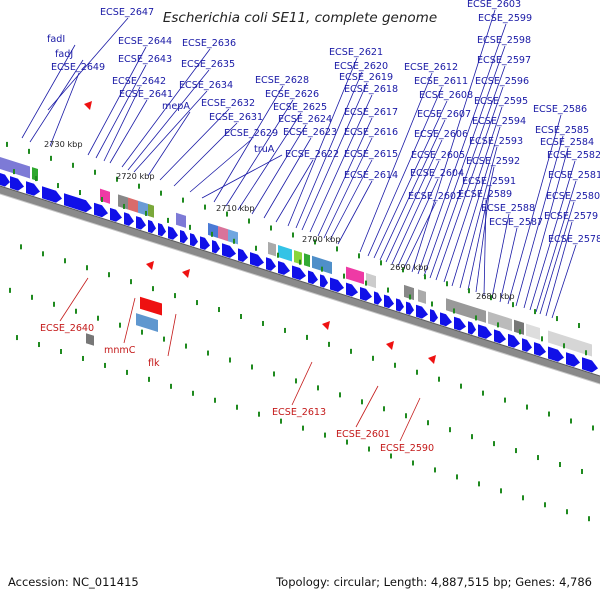 The image size is (600, 600). Describe the element at coordinates (147, 323) in the screenshot. I see `reverse-feature-block` at that location.